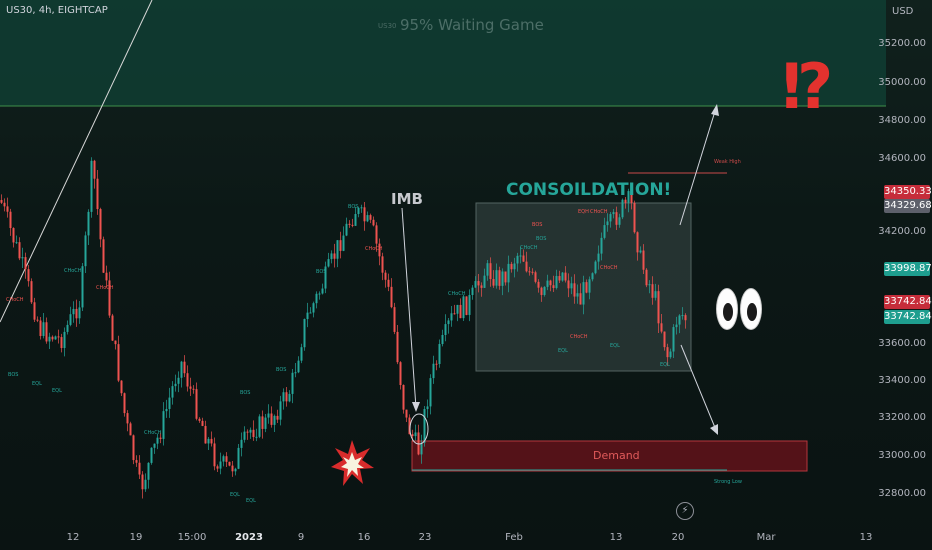 The width and height of the screenshot is (932, 550). I want to click on lightning-bolt-icon: ⚡, so click(685, 511).